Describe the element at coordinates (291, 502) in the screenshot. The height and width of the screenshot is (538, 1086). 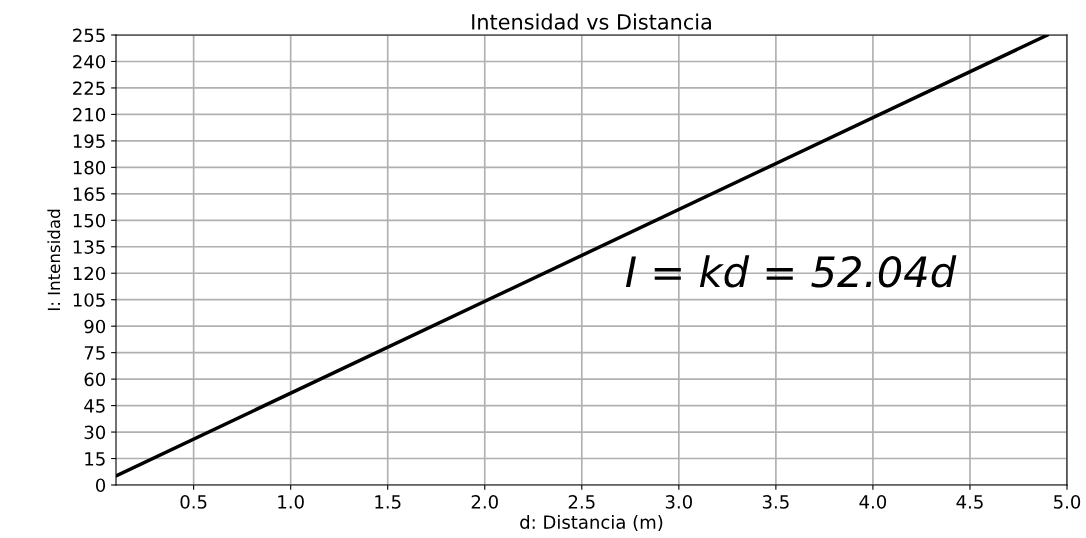
I see `x-tick-label: 1.0` at that location.